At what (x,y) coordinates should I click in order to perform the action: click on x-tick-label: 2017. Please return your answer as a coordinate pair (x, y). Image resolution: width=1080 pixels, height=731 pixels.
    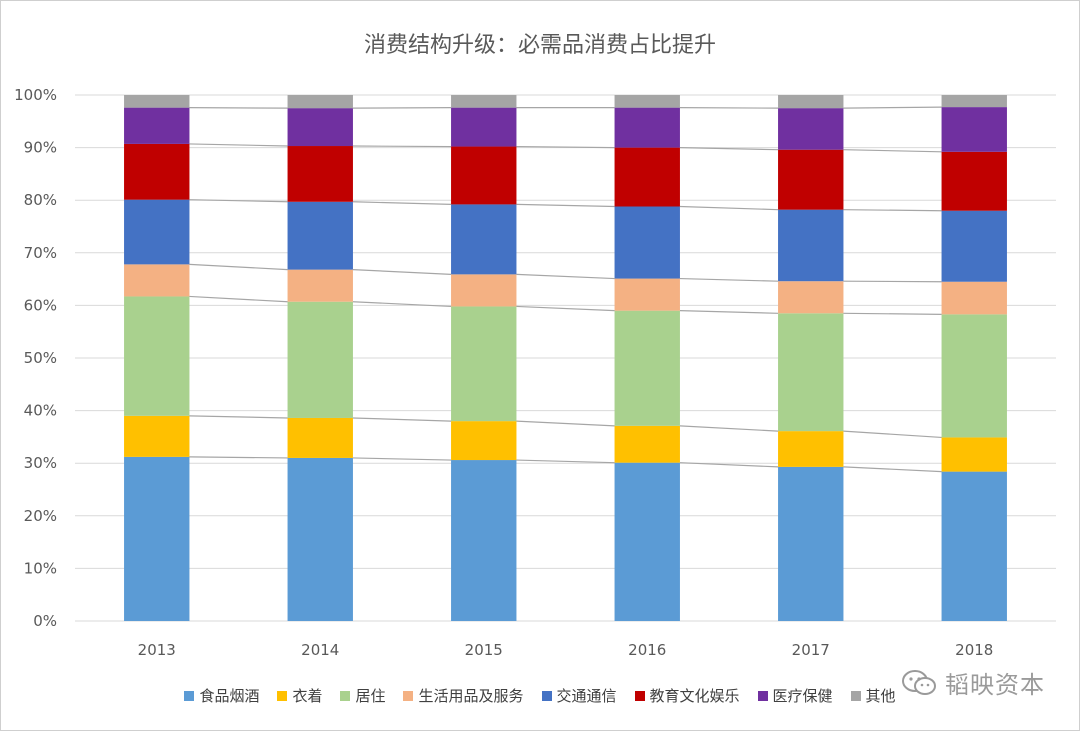
    Looking at the image, I should click on (811, 650).